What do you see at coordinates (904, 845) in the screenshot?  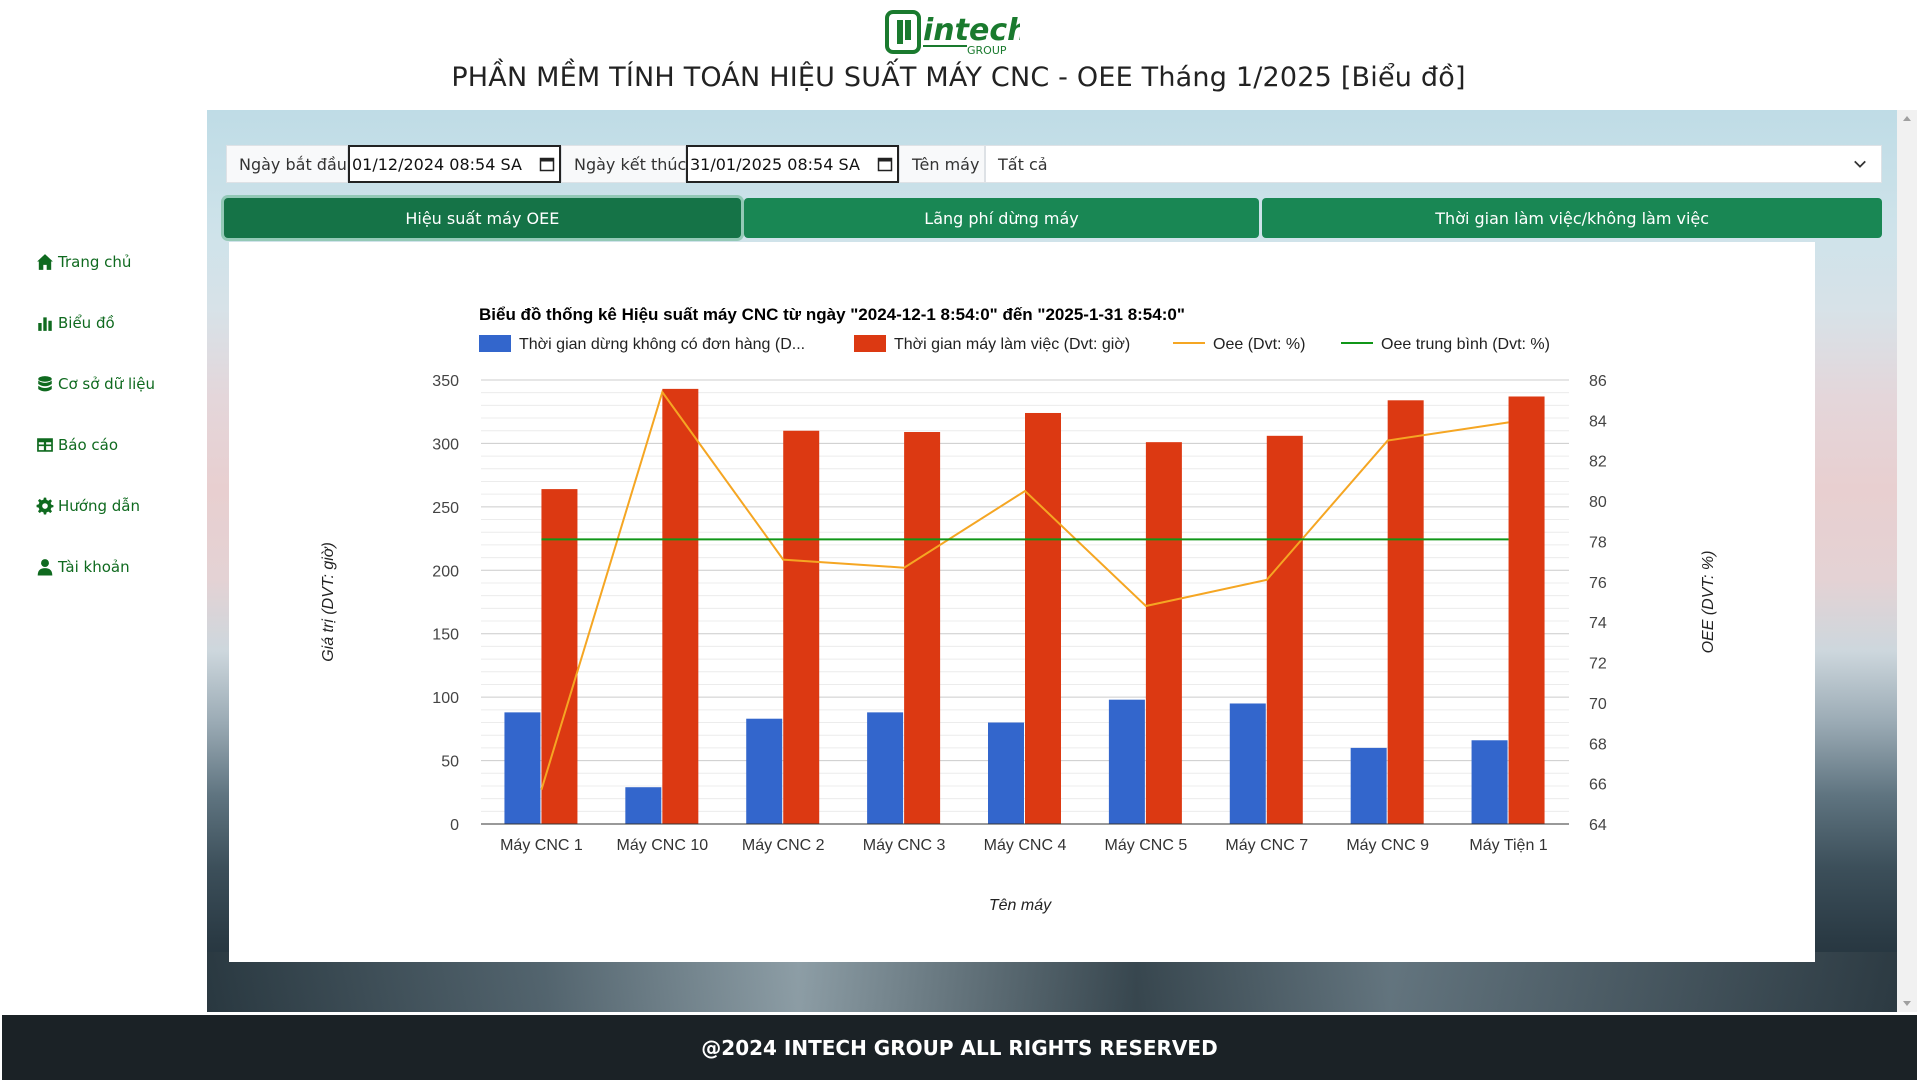 I see `x-tick-label: Máy CNC 3` at bounding box center [904, 845].